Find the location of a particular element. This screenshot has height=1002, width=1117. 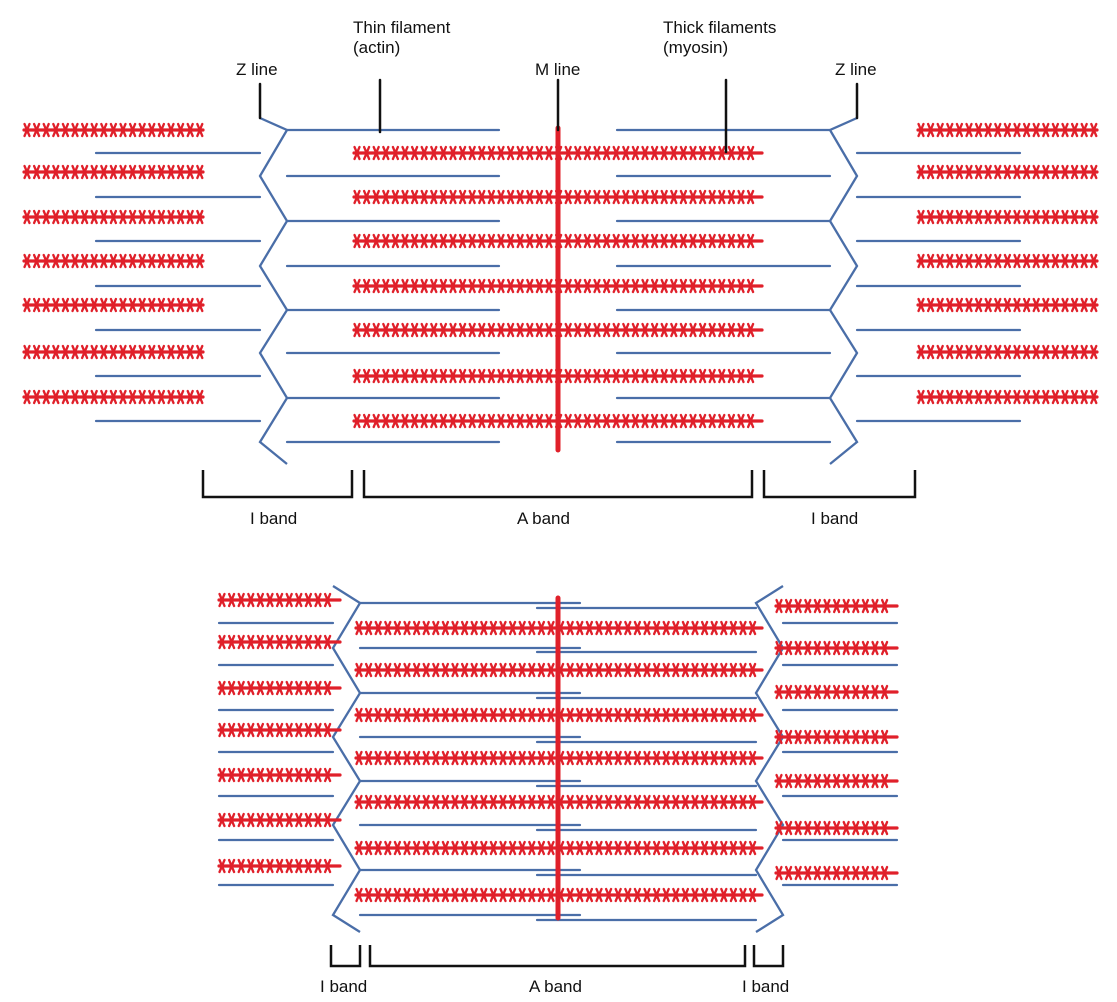

relaxed-a-band-bracket is located at coordinates (558, 484).